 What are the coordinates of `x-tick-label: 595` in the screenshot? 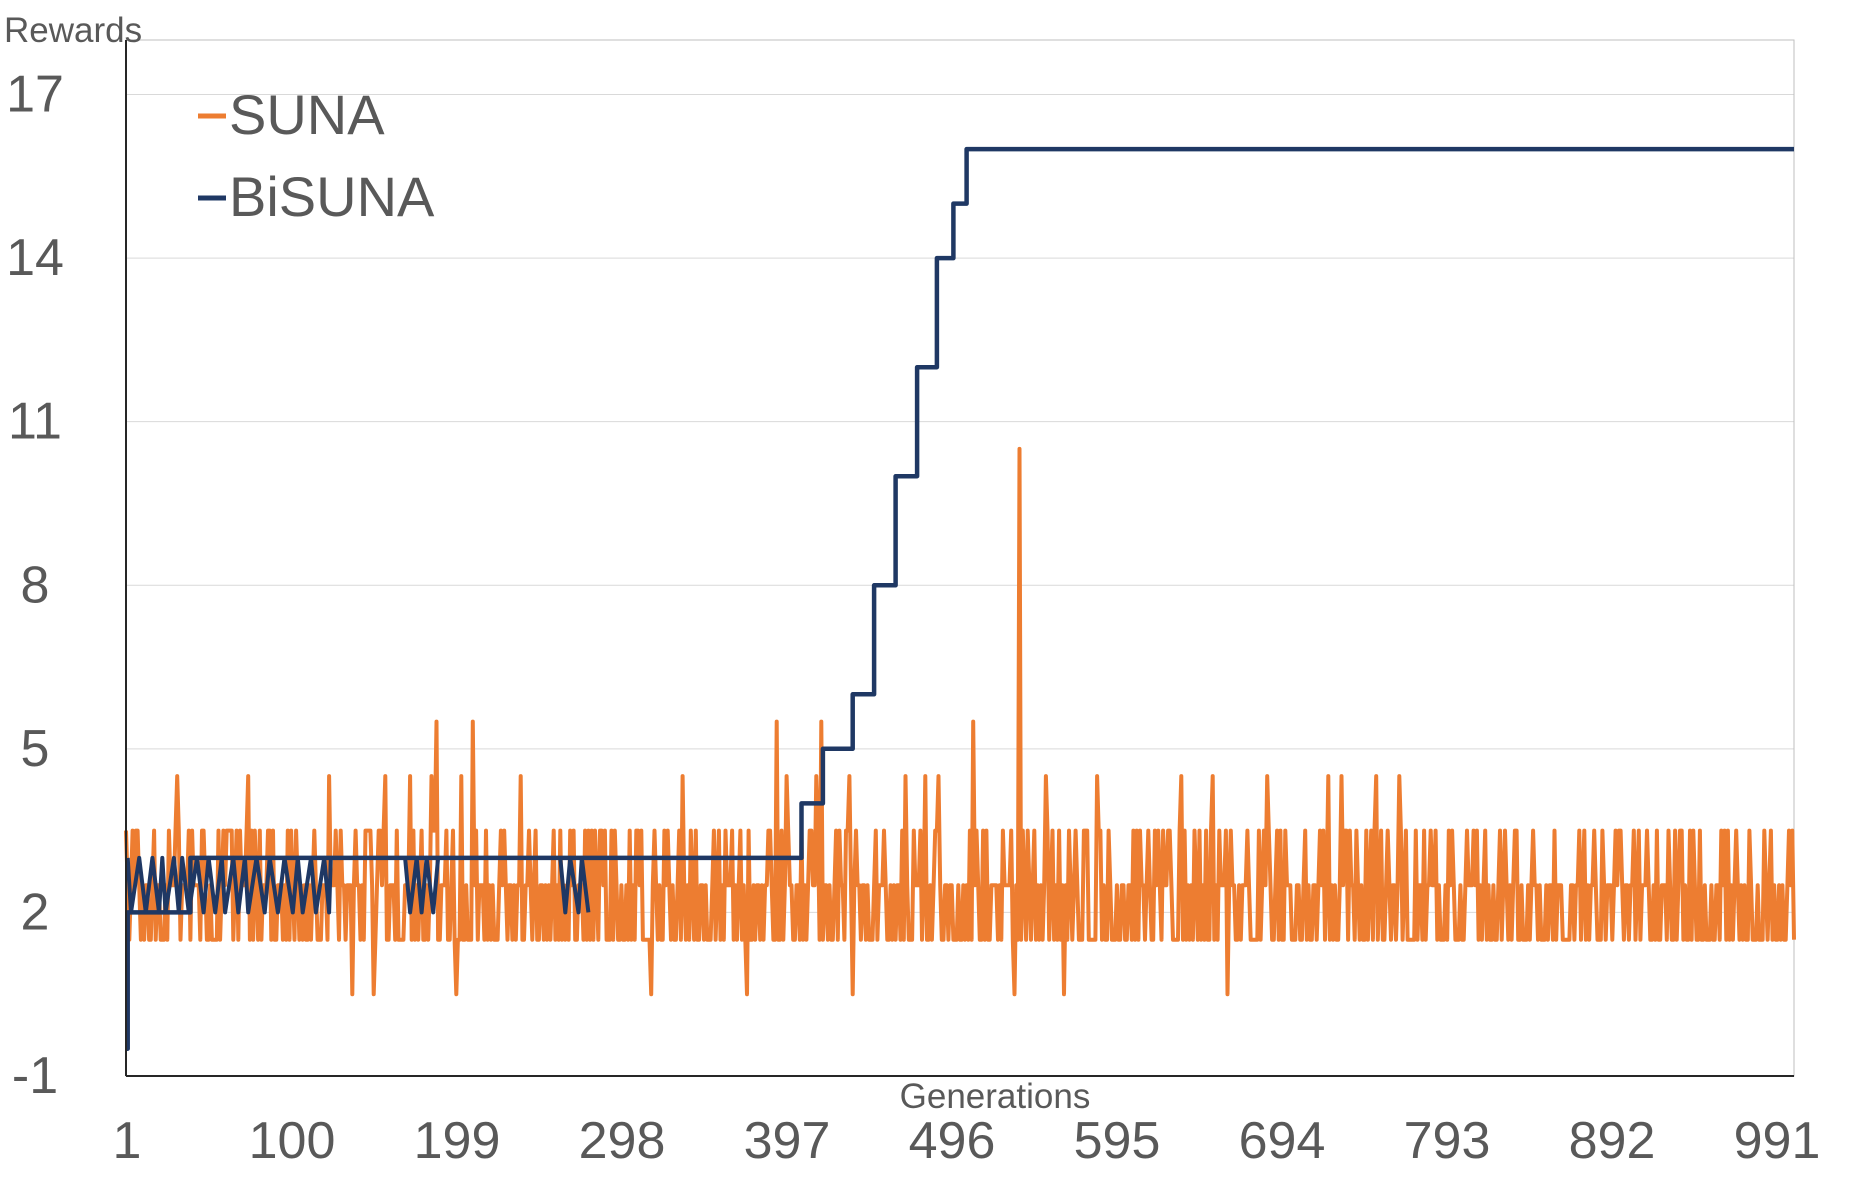 It's located at (1117, 1141).